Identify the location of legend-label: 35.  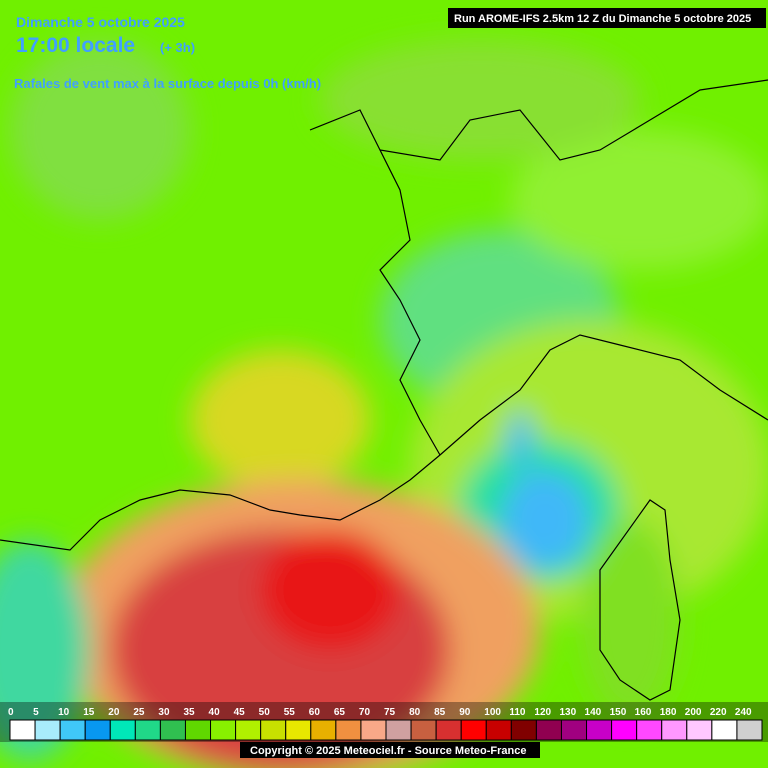
(189, 712).